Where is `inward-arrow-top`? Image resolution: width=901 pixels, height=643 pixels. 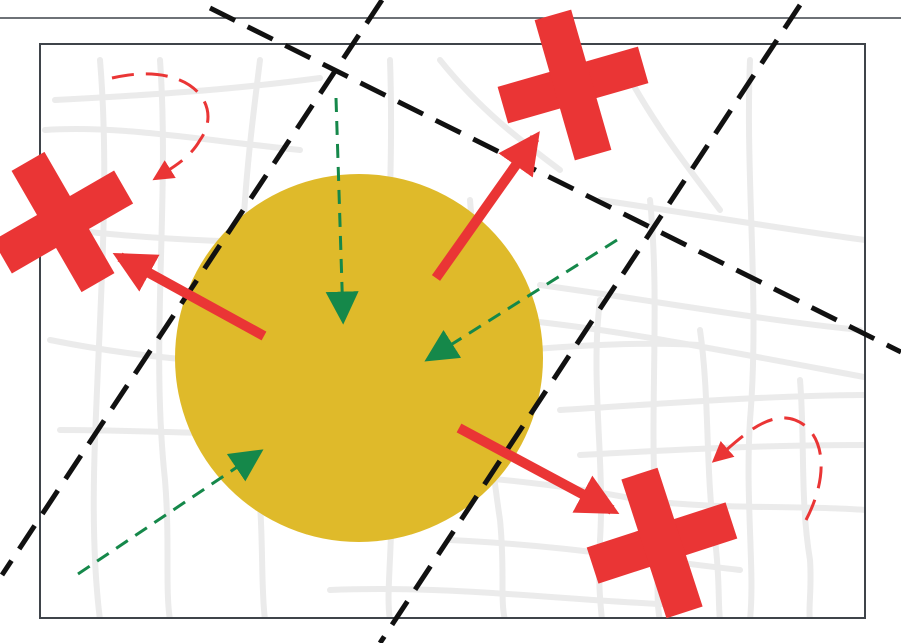
inward-arrow-top is located at coordinates (342, 211).